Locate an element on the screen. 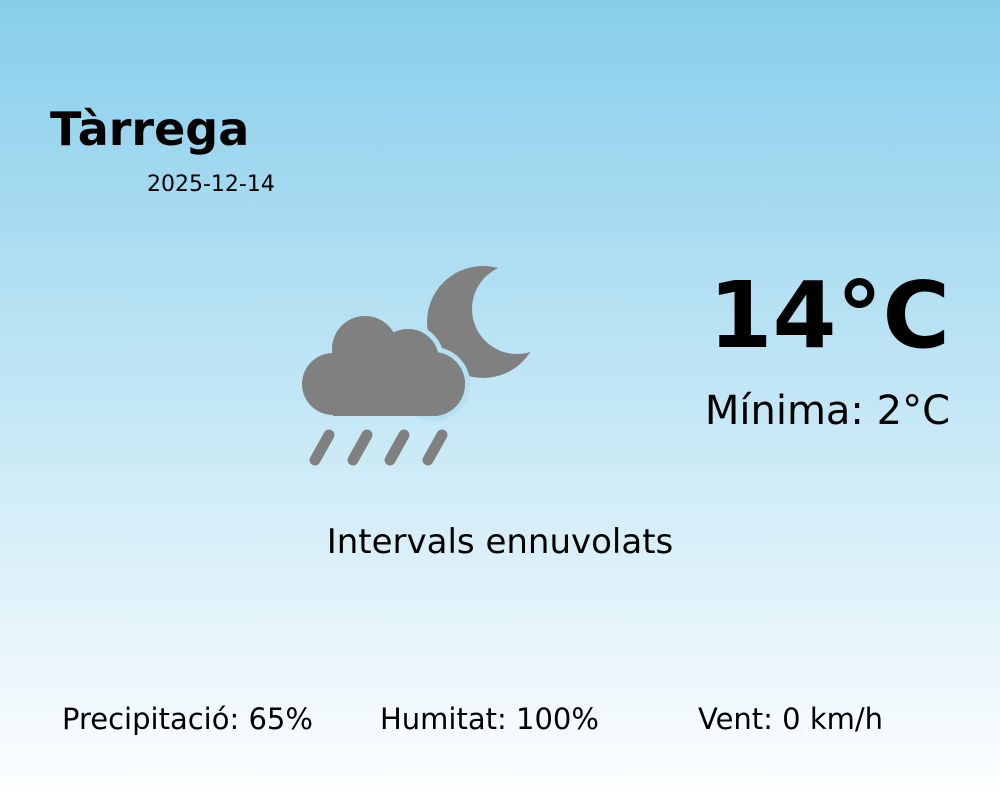 The width and height of the screenshot is (1000, 800). wind-stat: Vent: 0 km/h is located at coordinates (791, 719).